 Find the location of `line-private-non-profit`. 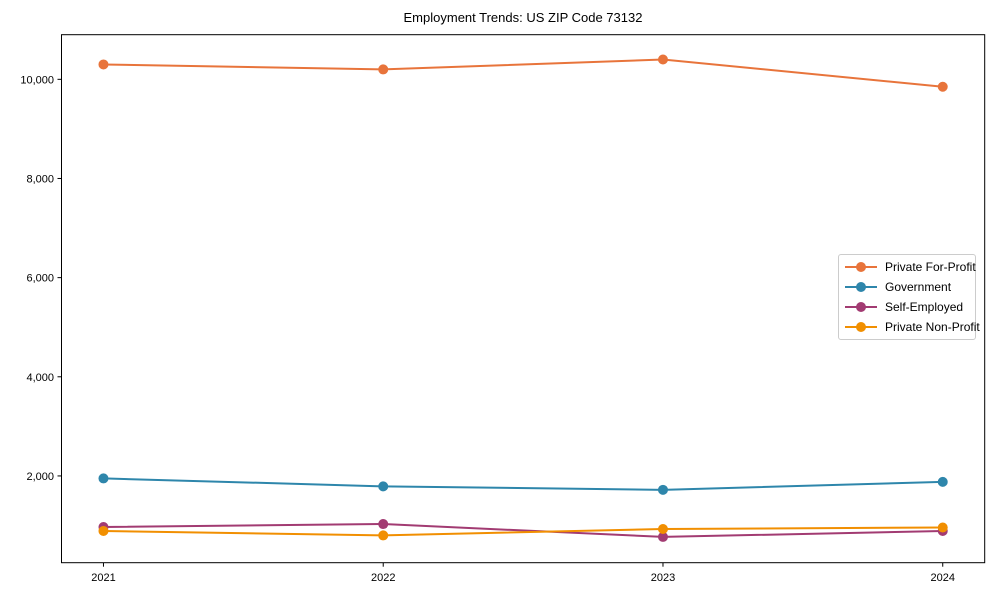

line-private-non-profit is located at coordinates (523, 531).